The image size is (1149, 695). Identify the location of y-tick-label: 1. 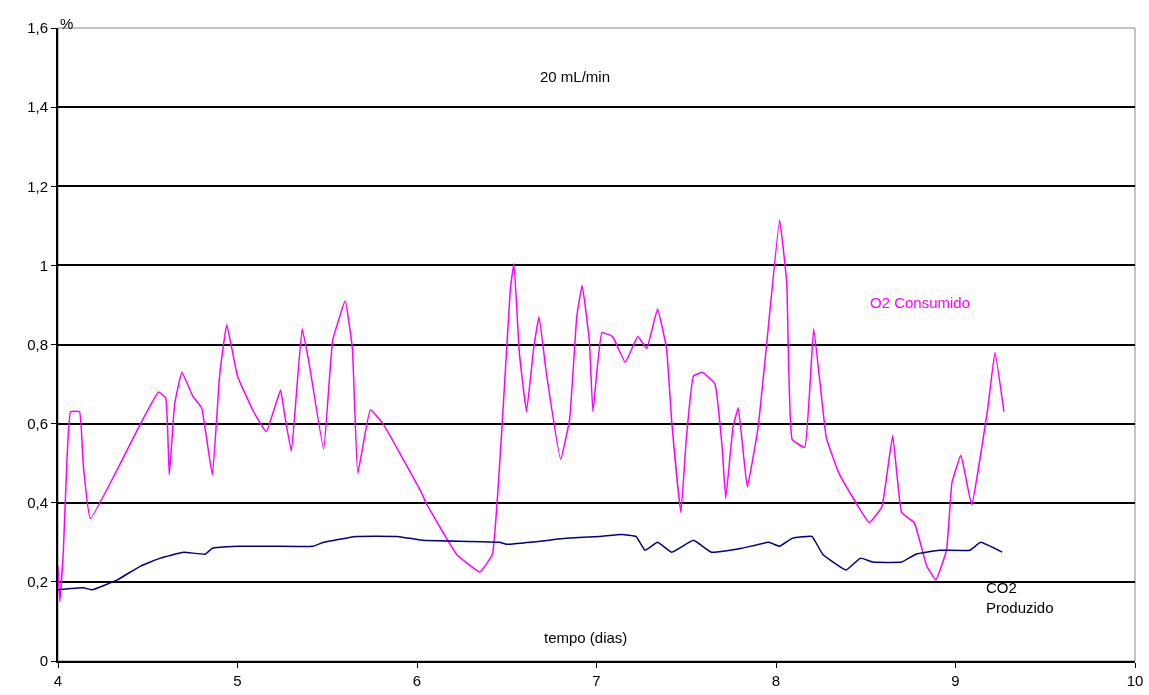
(43, 265).